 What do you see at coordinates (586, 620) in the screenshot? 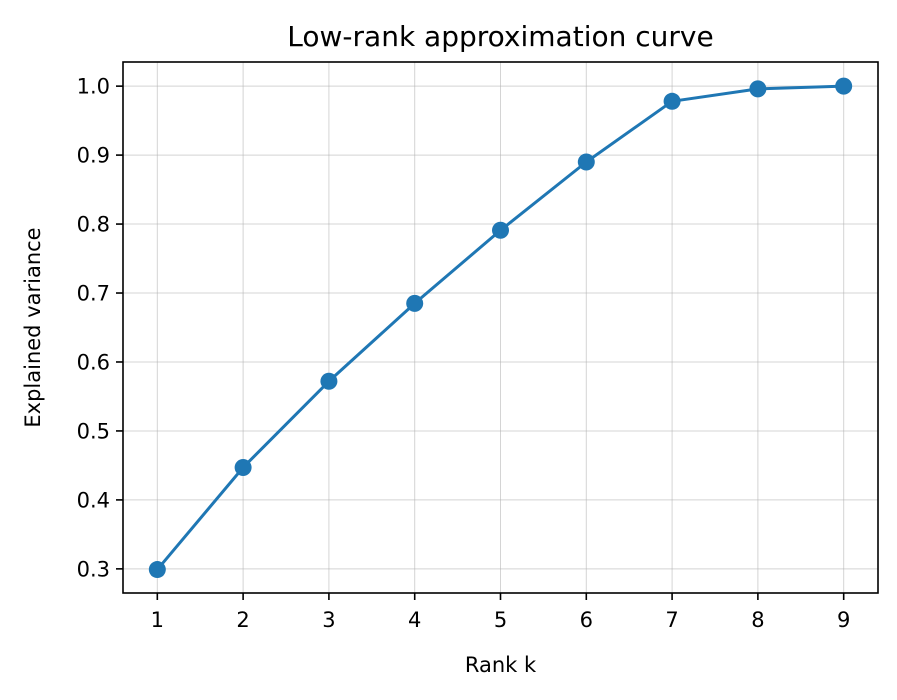
I see `x-tick-label: 6` at bounding box center [586, 620].